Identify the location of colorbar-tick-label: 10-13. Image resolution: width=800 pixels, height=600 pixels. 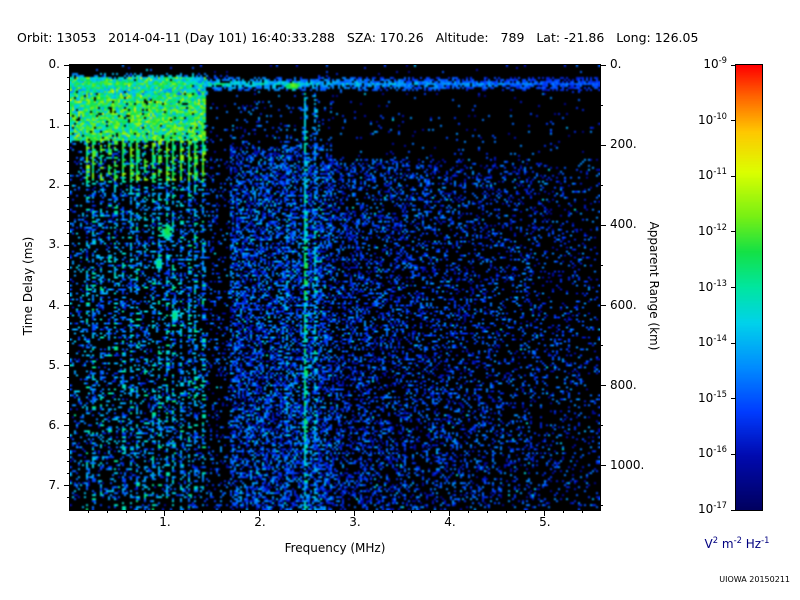
(712, 285).